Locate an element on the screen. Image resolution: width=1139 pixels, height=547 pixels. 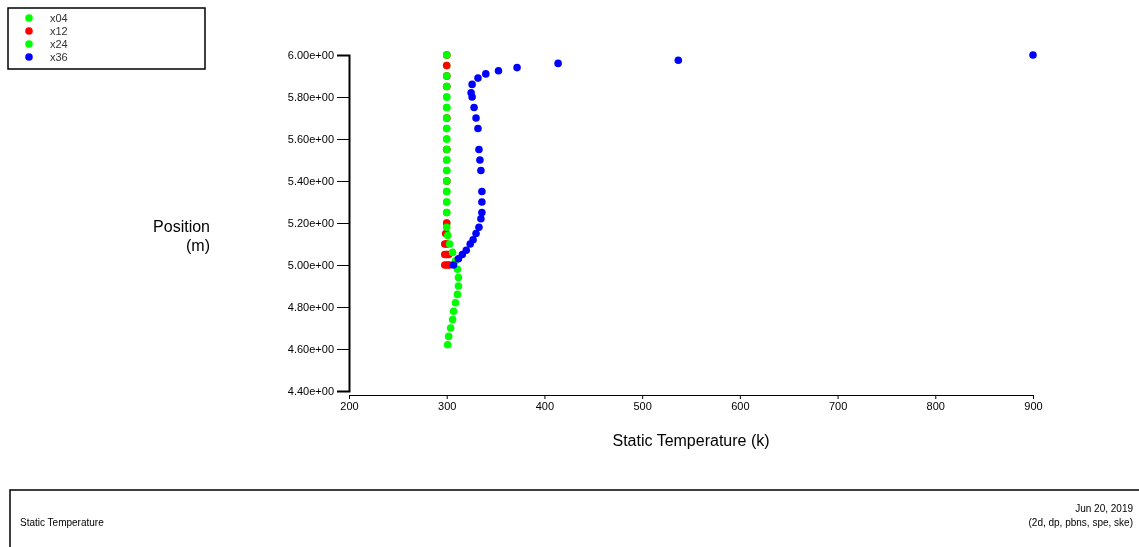
x-tick-label: 300 is located at coordinates (447, 405).